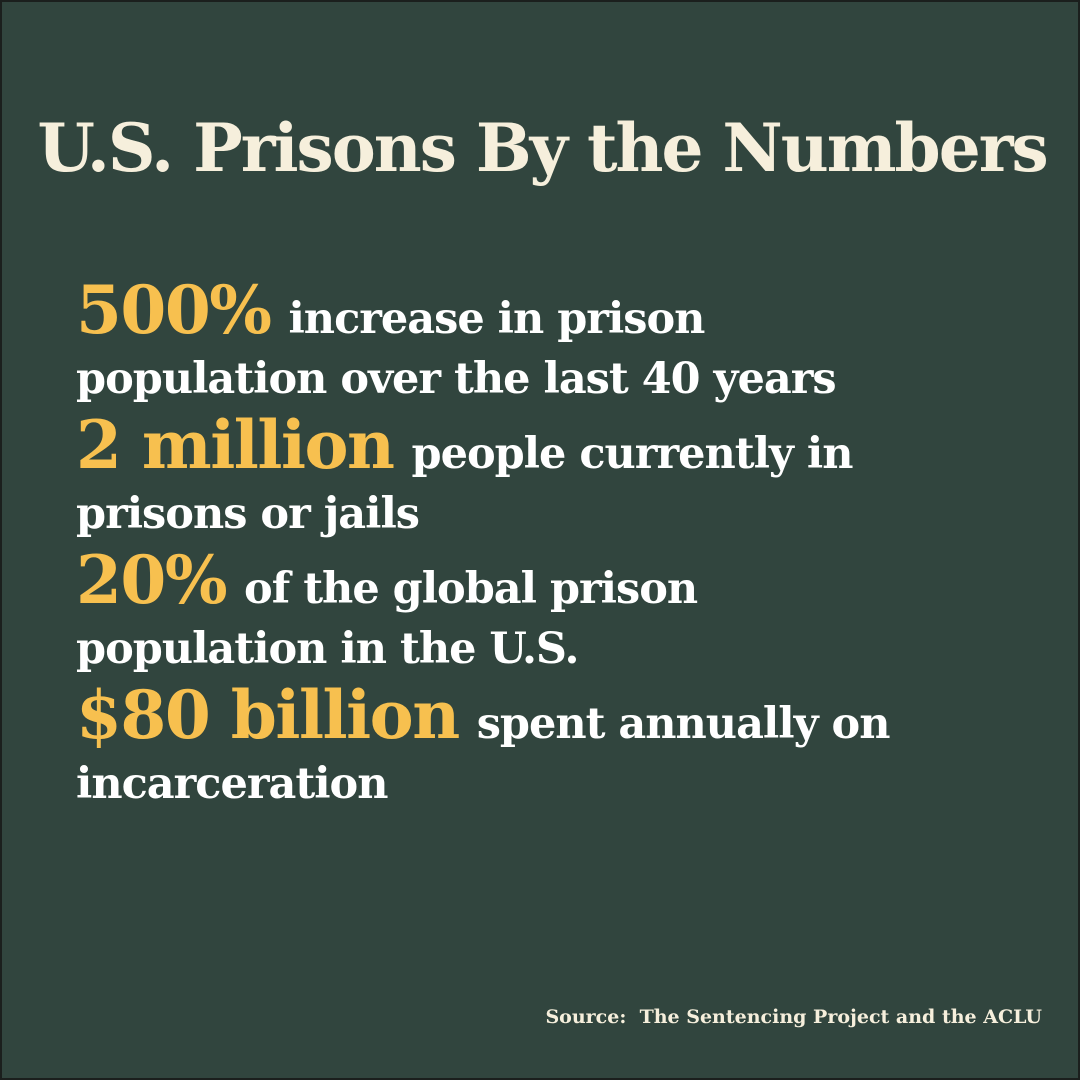 Image resolution: width=1080 pixels, height=1080 pixels. What do you see at coordinates (268, 715) in the screenshot?
I see `stat-figure: $80 billion` at bounding box center [268, 715].